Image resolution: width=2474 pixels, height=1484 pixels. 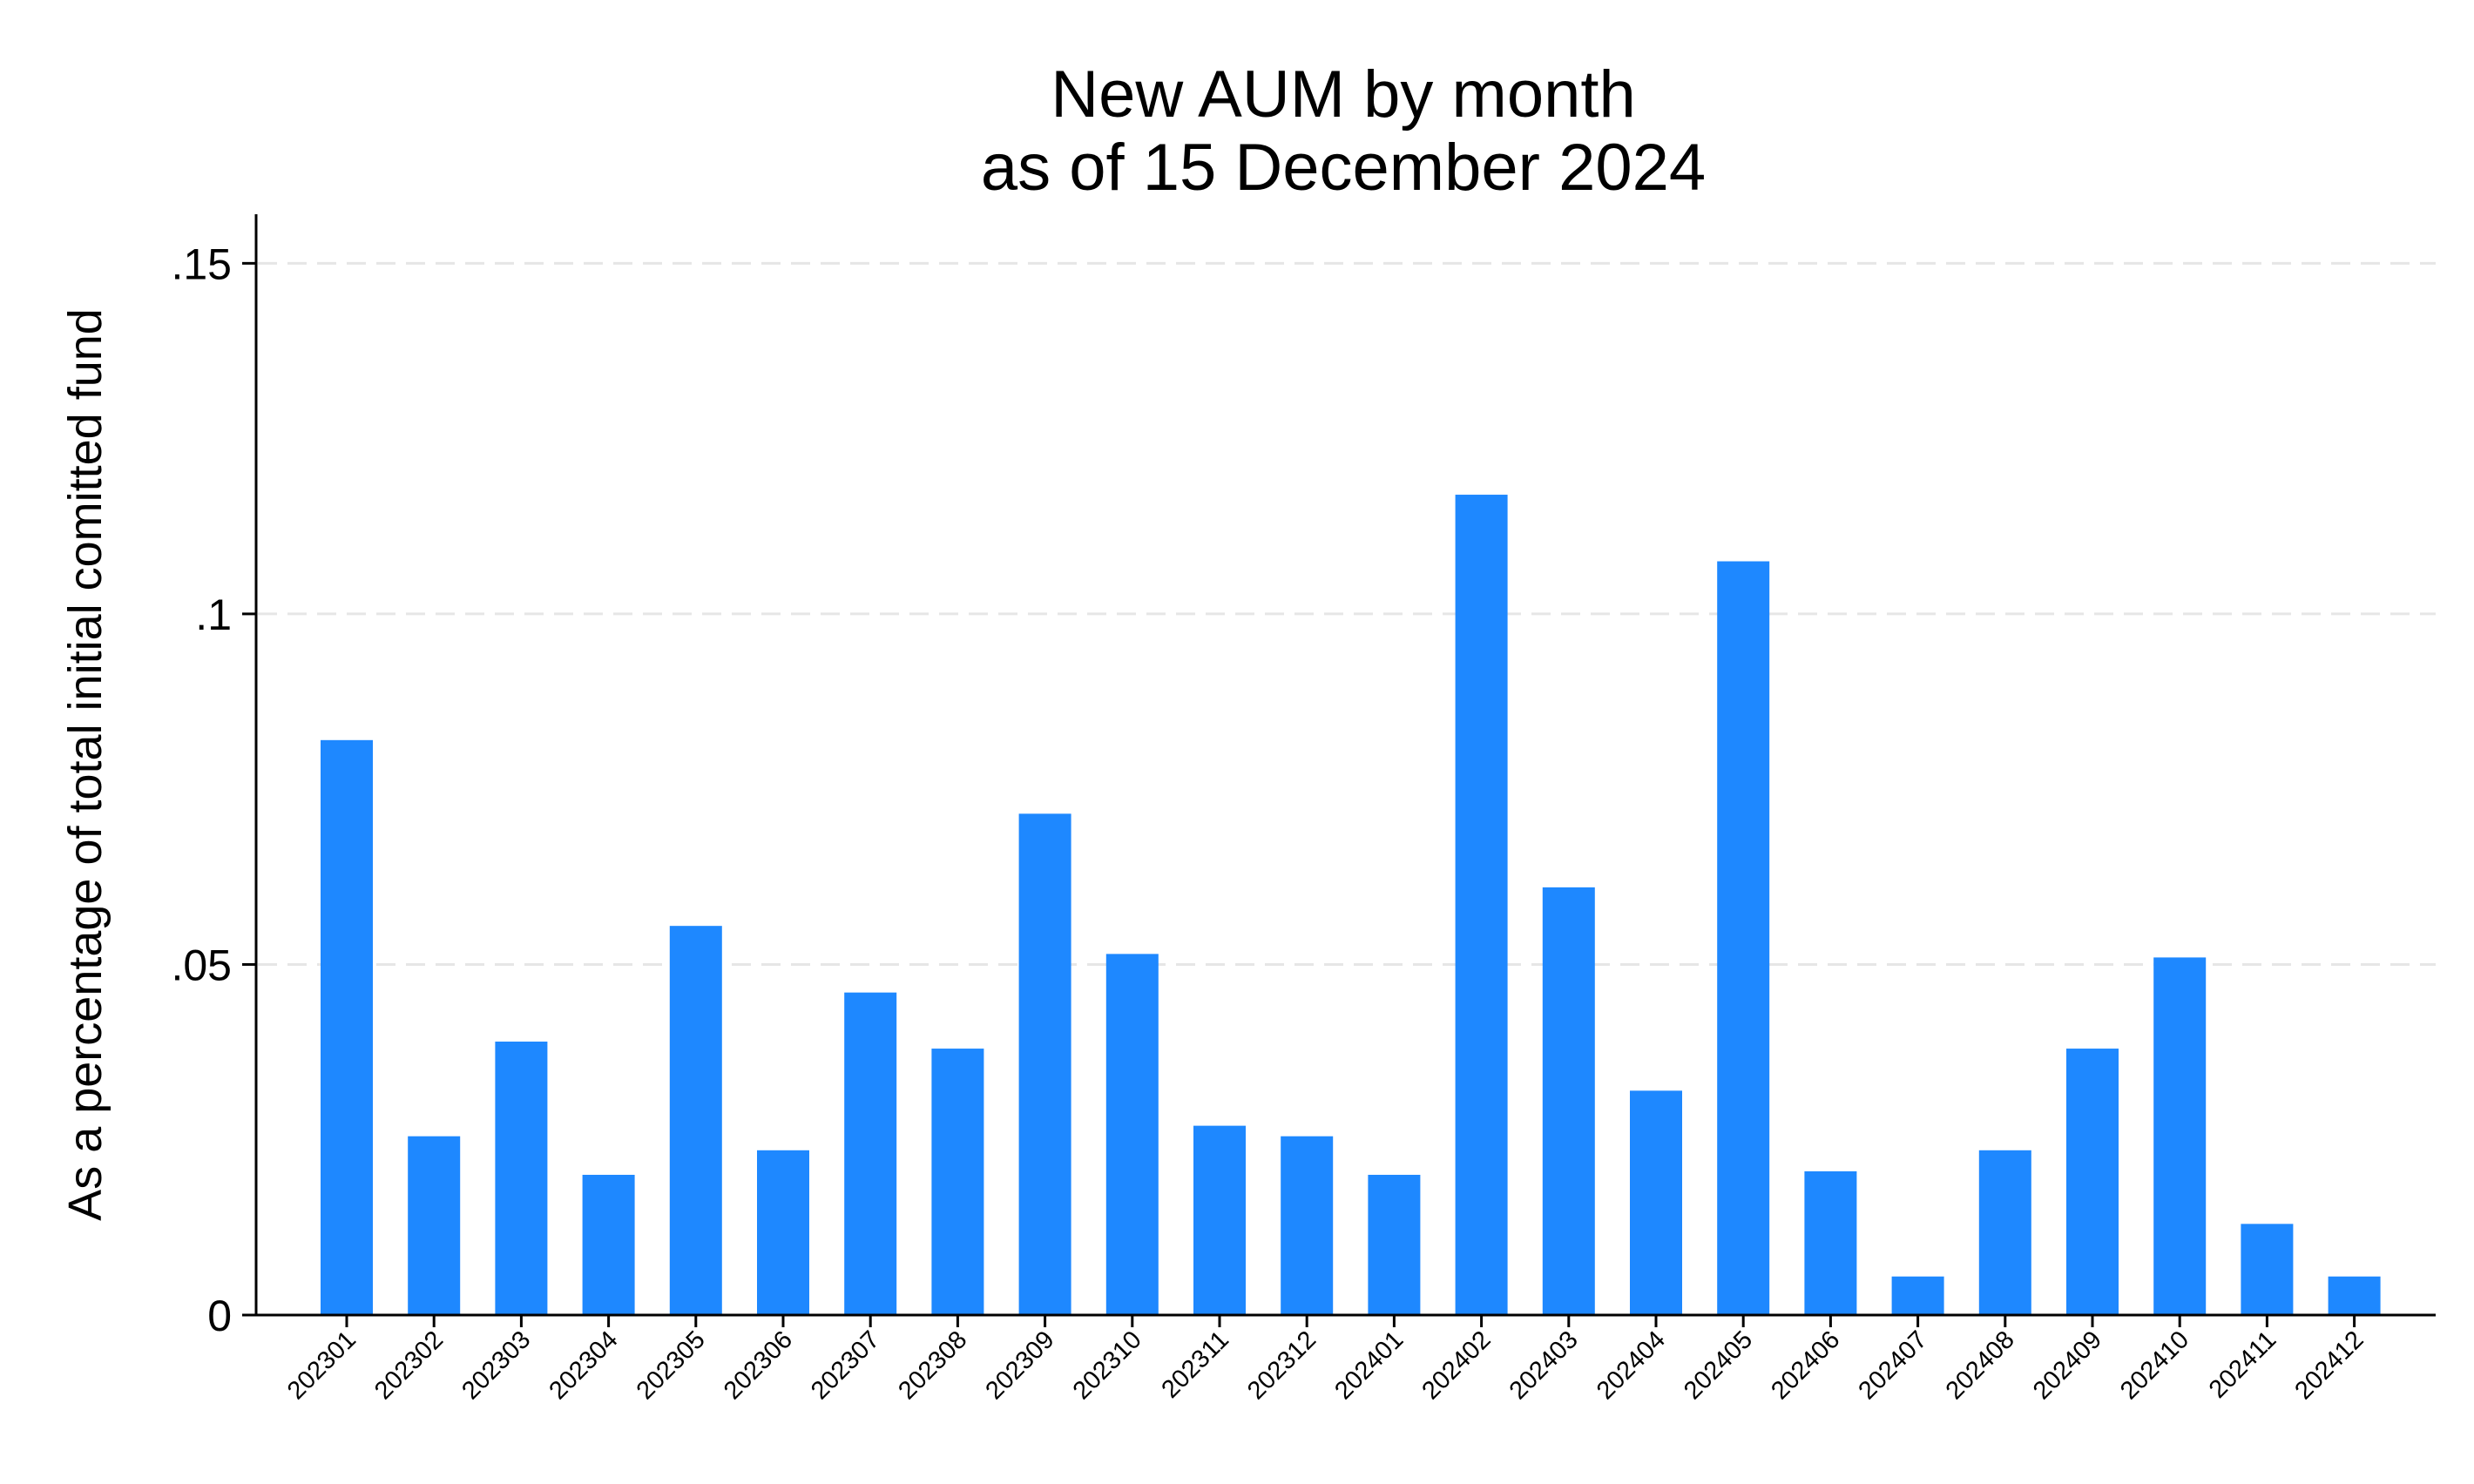 What do you see at coordinates (1343, 94) in the screenshot?
I see `chart-title: New AUM by month` at bounding box center [1343, 94].